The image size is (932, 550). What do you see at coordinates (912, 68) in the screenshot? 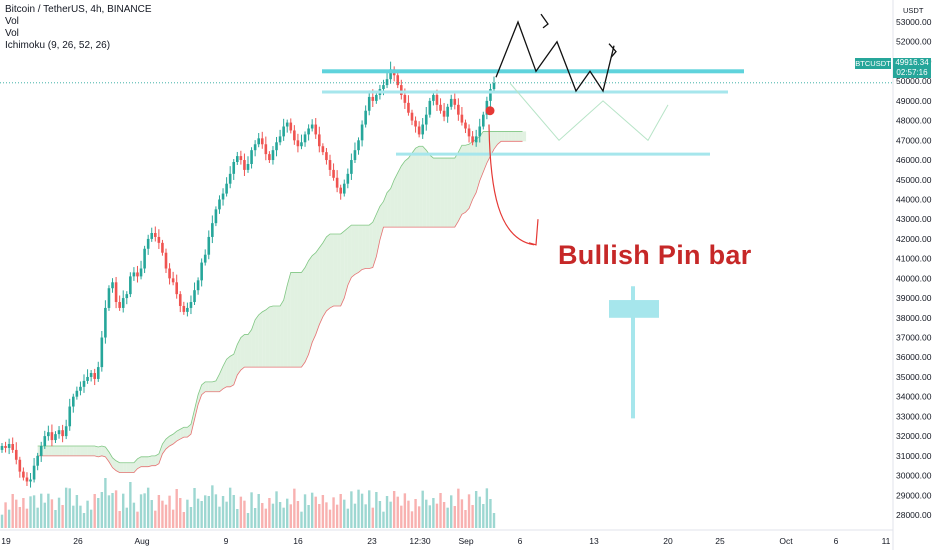
I see `last-price-tag: 49916.34 02:57:16` at bounding box center [912, 68].